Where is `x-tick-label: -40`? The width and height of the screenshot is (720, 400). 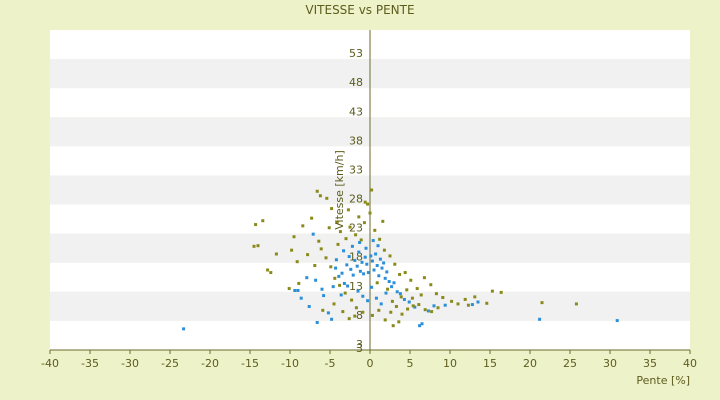 x-tick-label: -40 is located at coordinates (50, 363).